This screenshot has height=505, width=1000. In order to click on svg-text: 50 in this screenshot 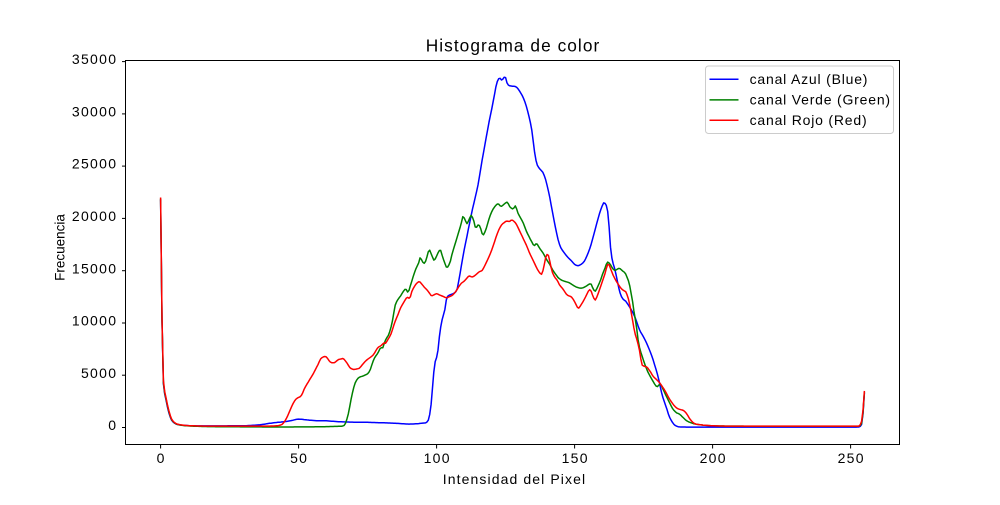, I will do `click(299, 458)`.